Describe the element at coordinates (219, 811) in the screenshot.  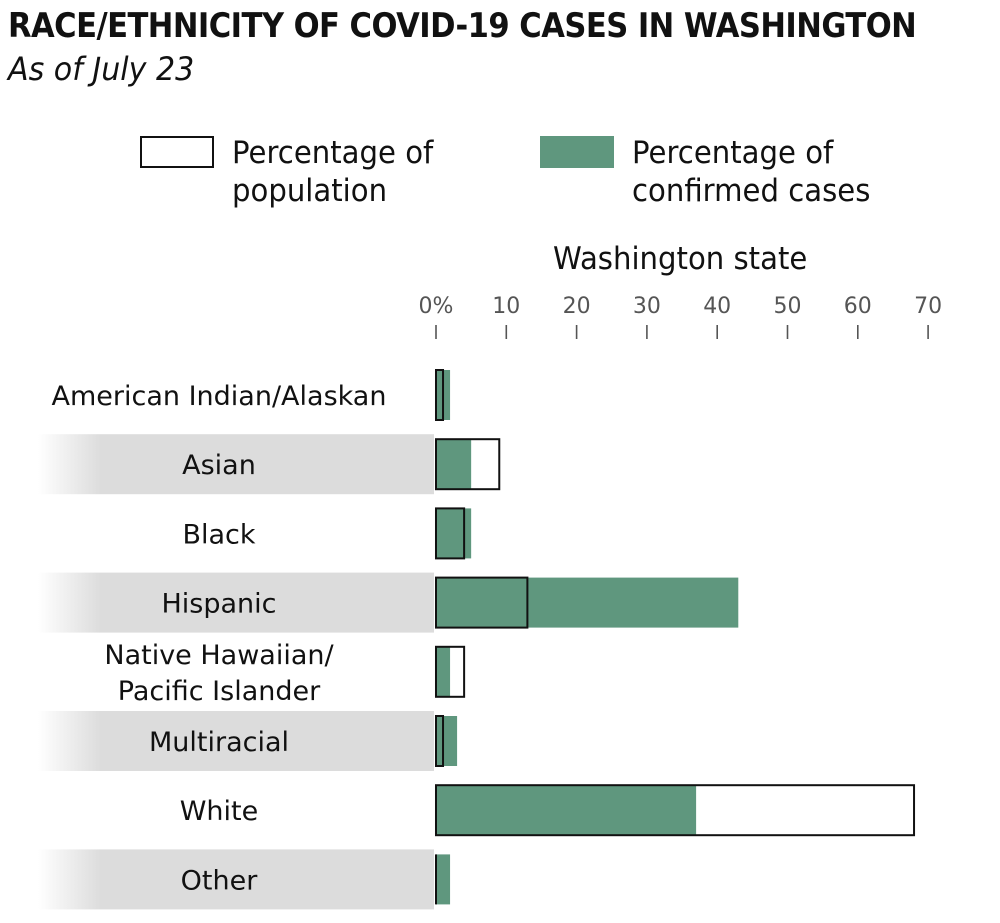
I see `category-label-white: White` at that location.